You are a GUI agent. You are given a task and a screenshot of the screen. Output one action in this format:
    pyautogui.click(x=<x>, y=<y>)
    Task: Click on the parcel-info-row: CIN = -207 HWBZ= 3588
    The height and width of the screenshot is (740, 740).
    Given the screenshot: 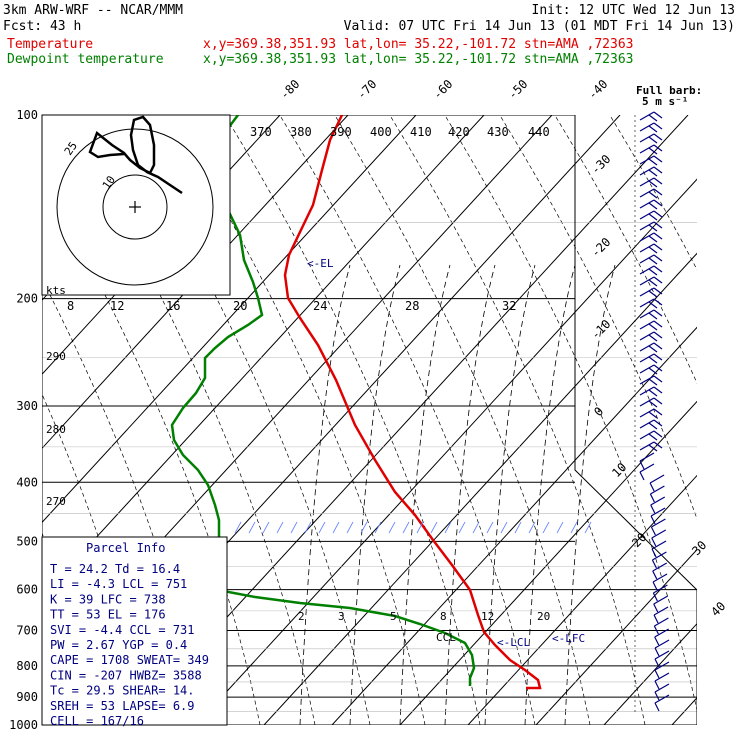 What is the action you would take?
    pyautogui.click(x=126, y=675)
    